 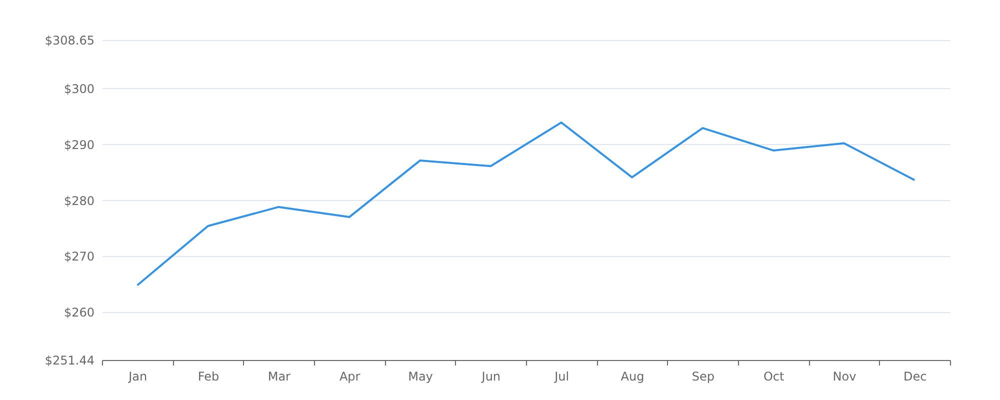 What do you see at coordinates (79, 257) in the screenshot?
I see `y-tick-label: $270` at bounding box center [79, 257].